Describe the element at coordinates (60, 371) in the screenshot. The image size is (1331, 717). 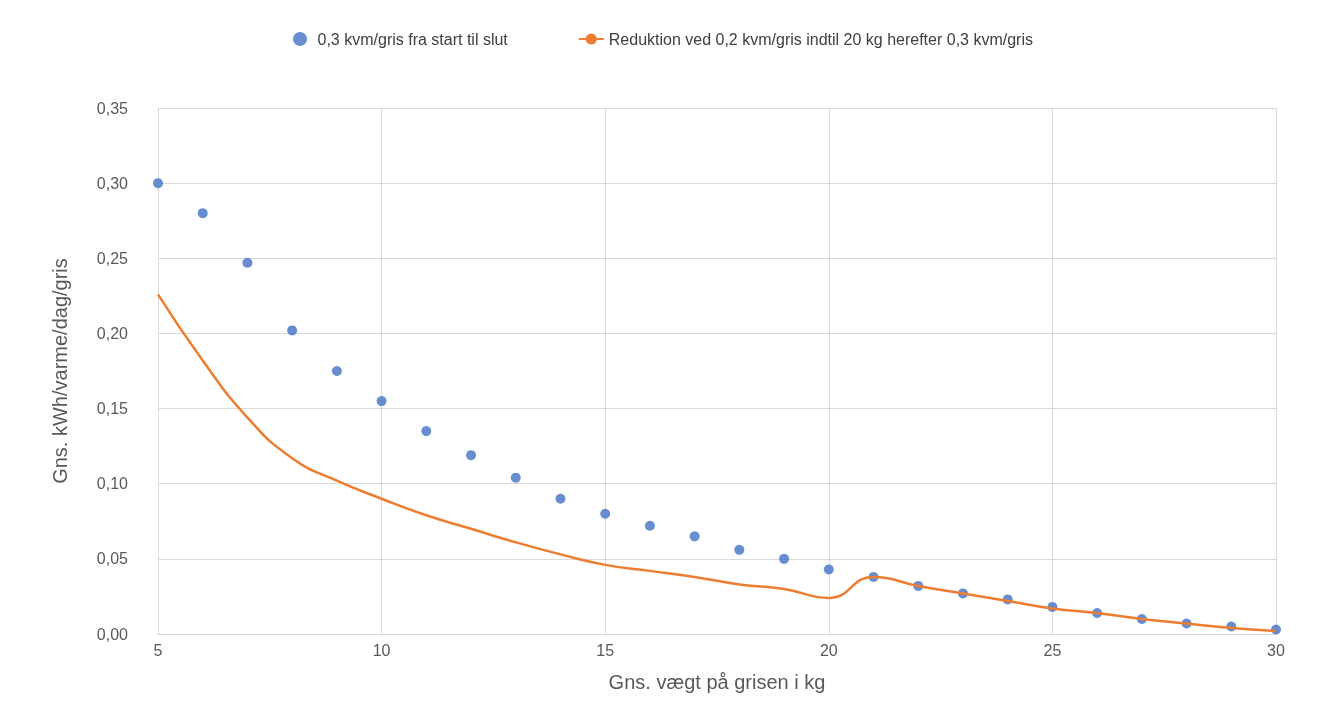
I see `y-axis-title: Gns. kWh/varme/dag/gris` at that location.